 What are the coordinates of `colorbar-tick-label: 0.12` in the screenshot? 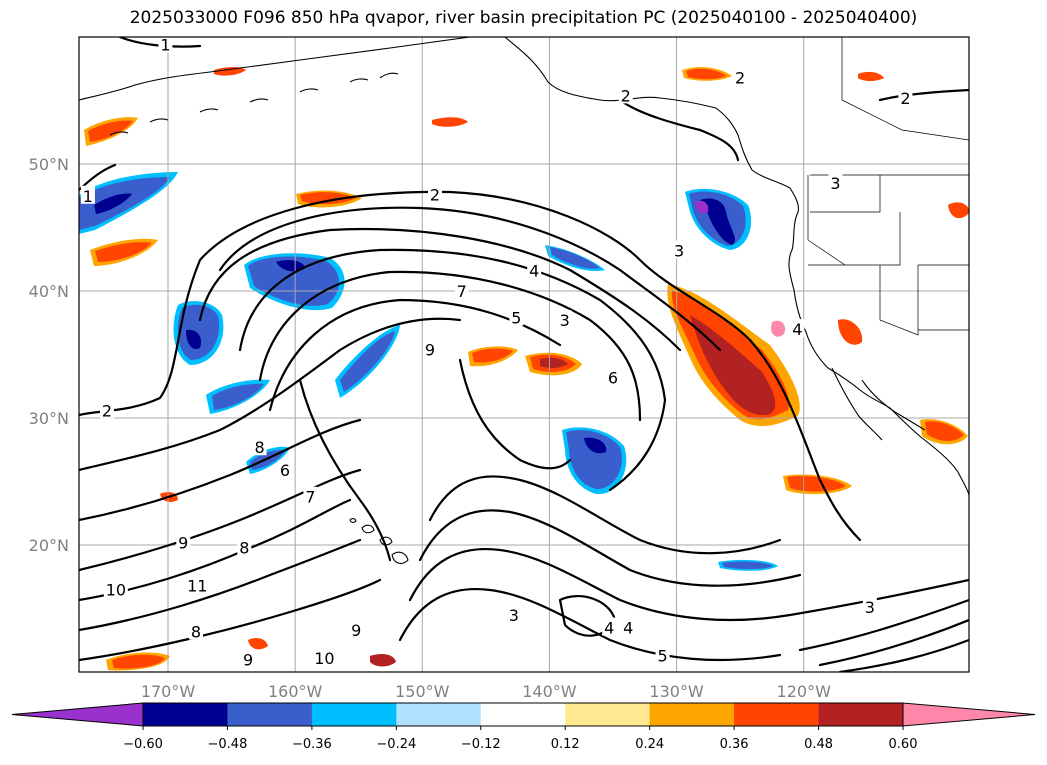 It's located at (565, 744).